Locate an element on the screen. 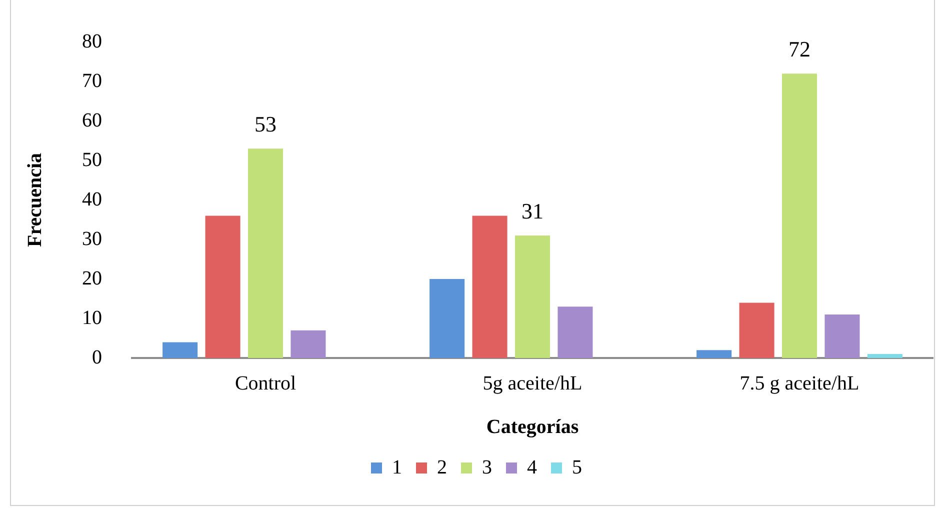  x-tick-label: 5g aceite/hL is located at coordinates (532, 383).